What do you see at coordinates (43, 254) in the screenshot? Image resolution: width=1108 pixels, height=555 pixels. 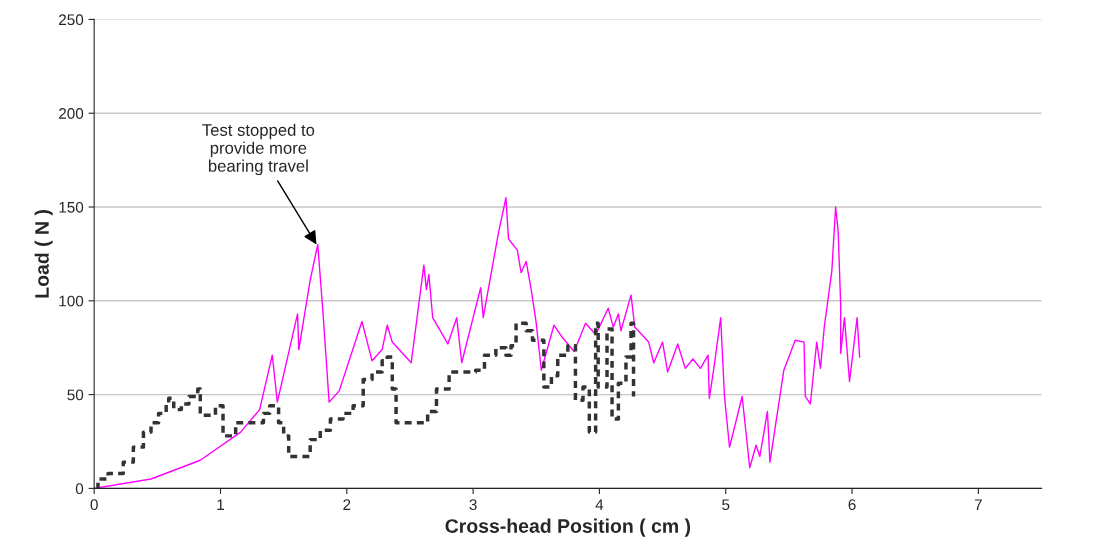 I see `y-axis-title: Load ( N )` at bounding box center [43, 254].